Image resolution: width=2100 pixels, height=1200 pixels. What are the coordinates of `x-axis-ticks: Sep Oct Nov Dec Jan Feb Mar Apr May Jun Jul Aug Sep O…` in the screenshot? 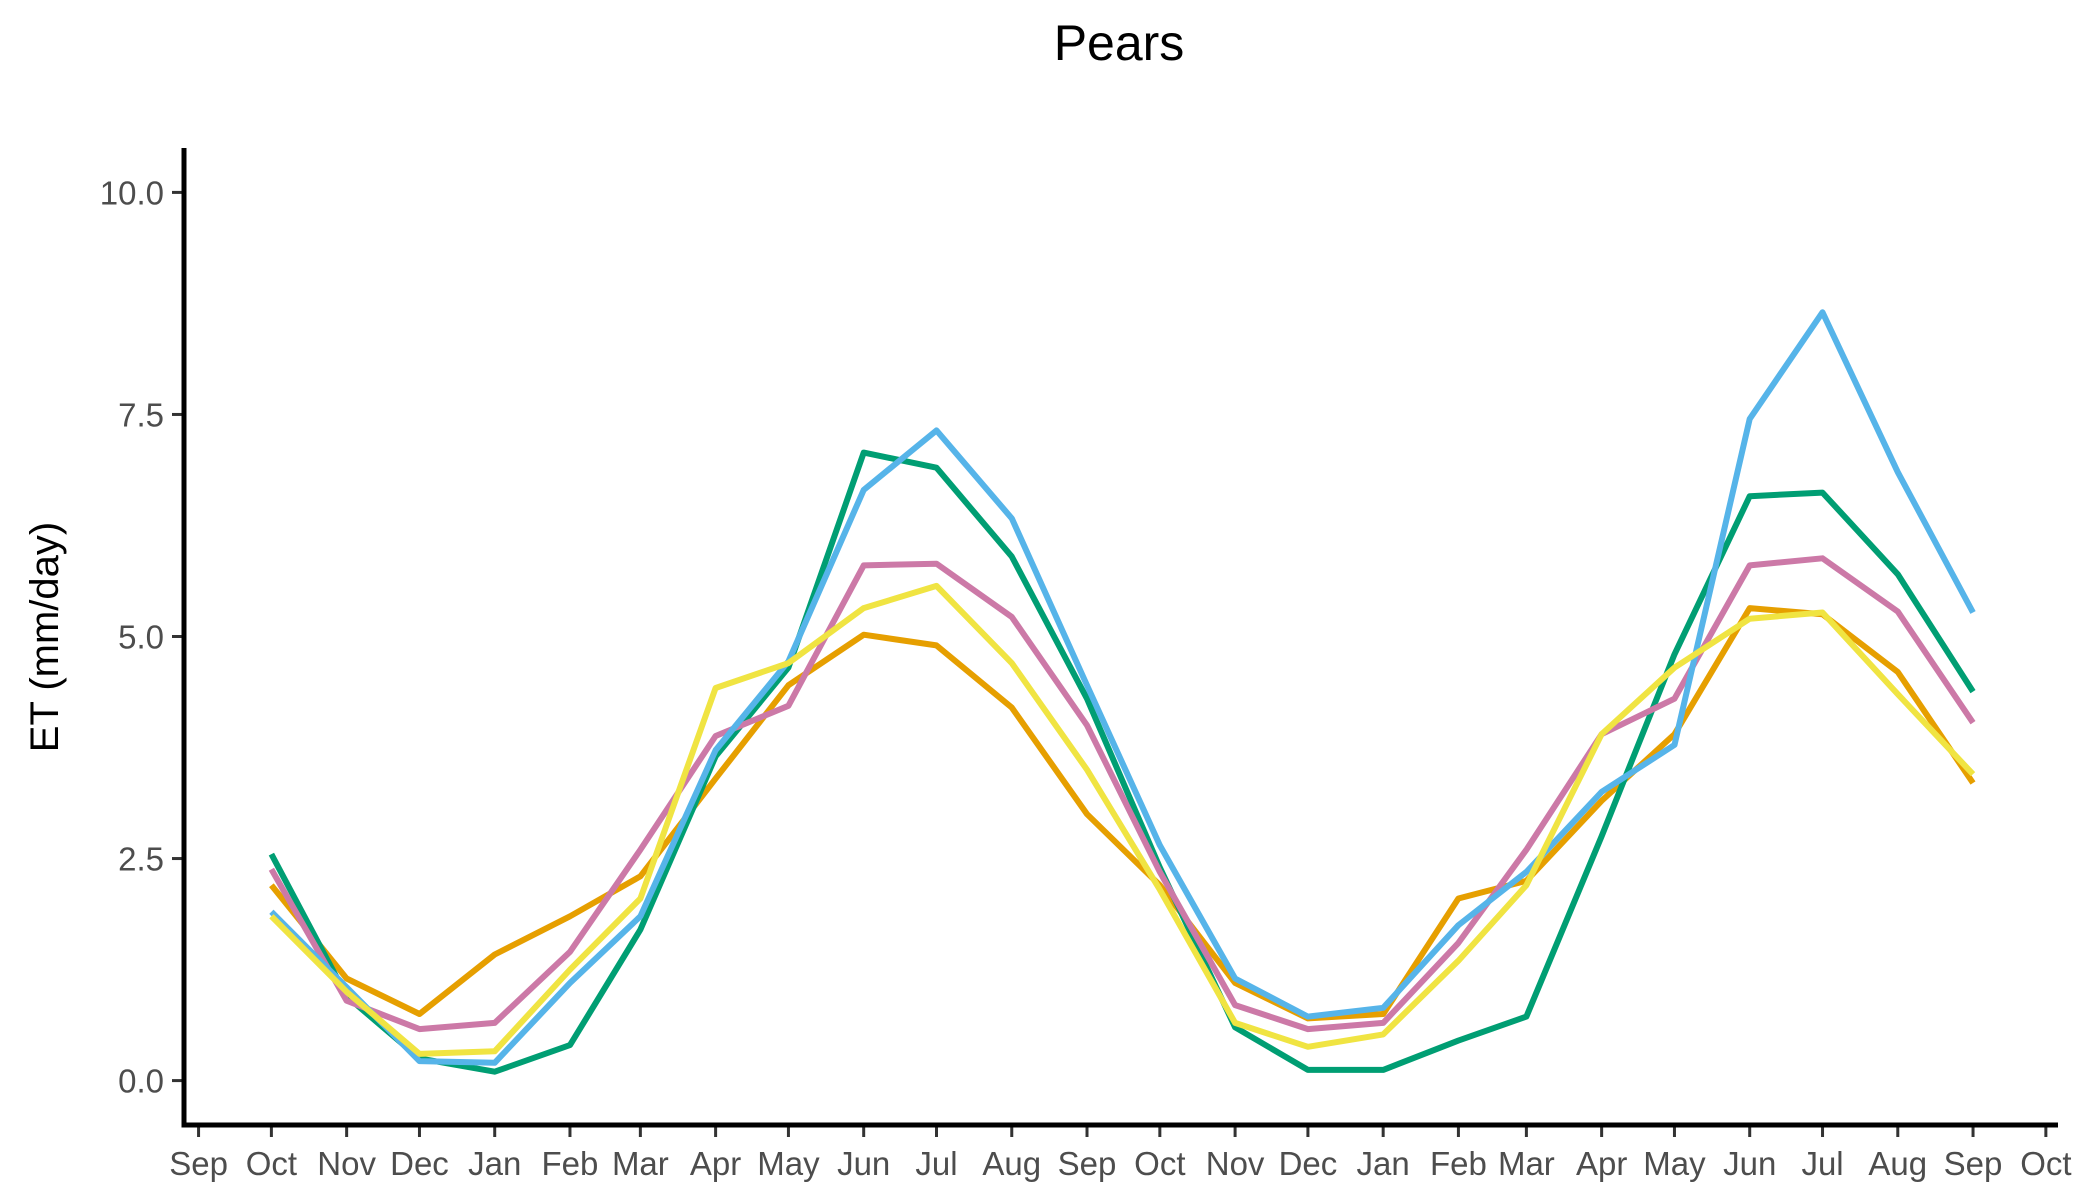 It's located at (1120, 1153).